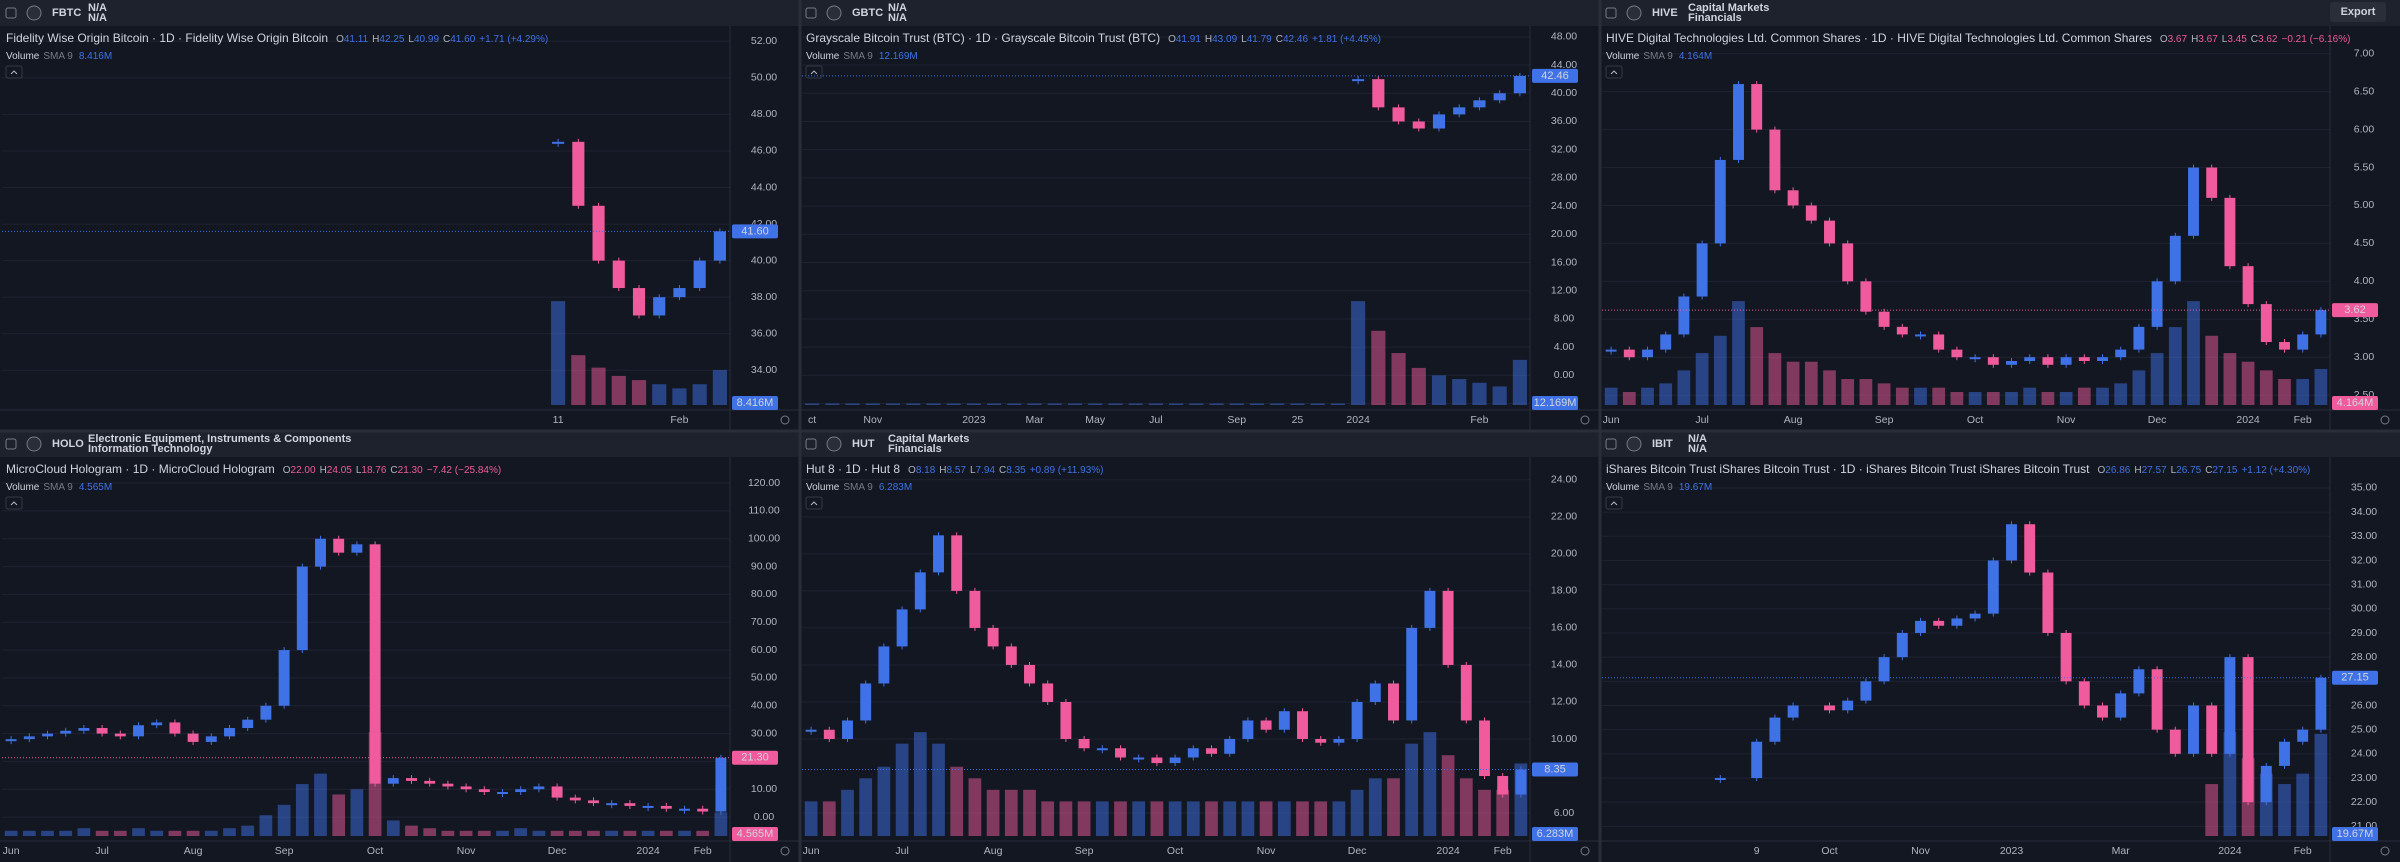 This screenshot has height=862, width=2400. I want to click on ohlc-value: 3.45, so click(2237, 39).